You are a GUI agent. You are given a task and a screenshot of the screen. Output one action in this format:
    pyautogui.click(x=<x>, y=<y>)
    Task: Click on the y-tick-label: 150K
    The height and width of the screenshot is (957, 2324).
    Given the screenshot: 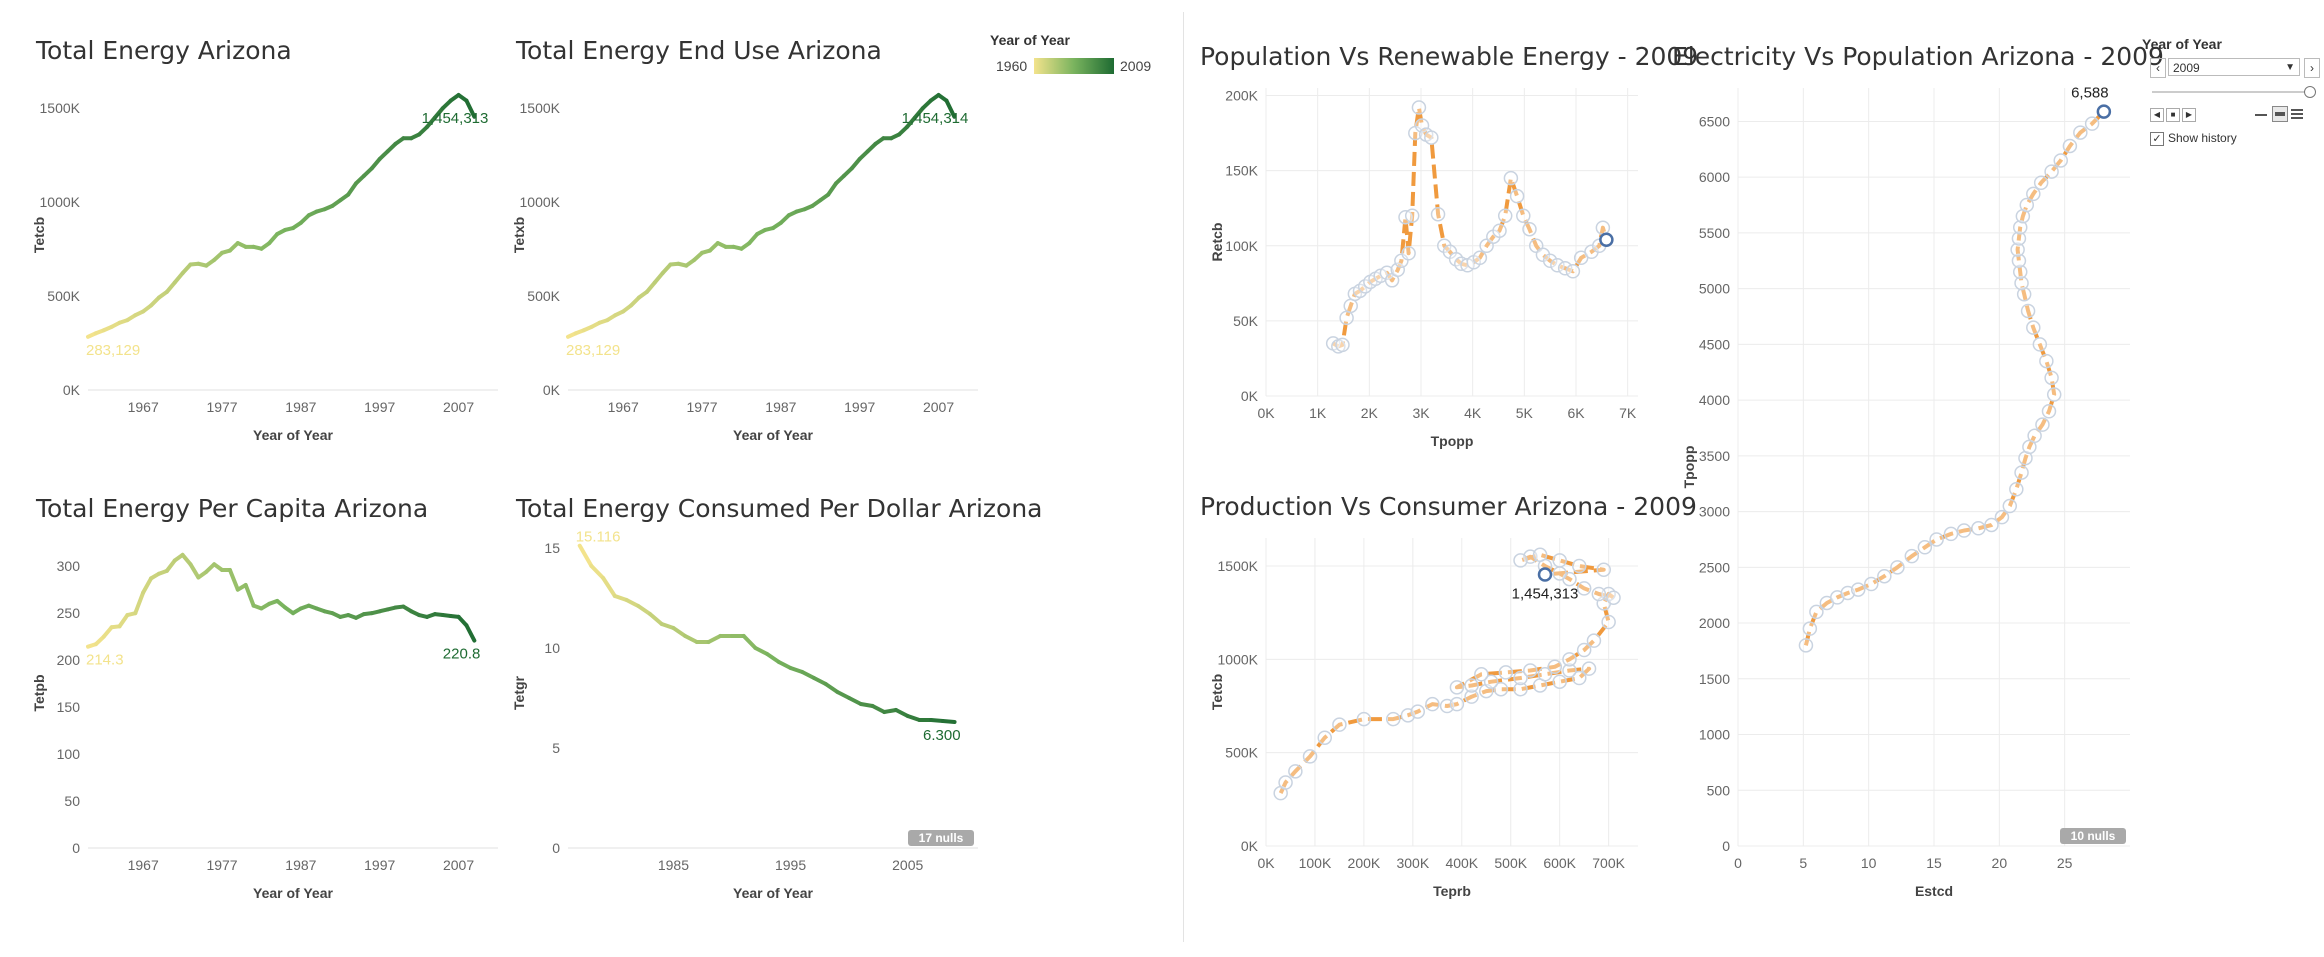 What is the action you would take?
    pyautogui.click(x=1241, y=171)
    